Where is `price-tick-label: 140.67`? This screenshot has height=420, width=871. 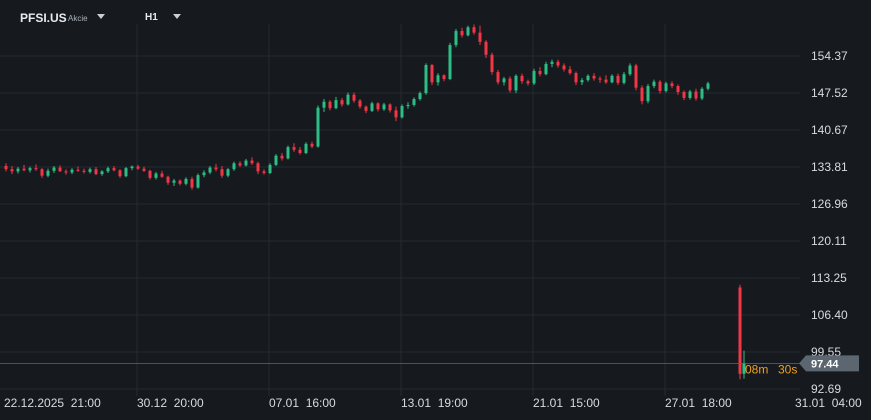 price-tick-label: 140.67 is located at coordinates (829, 130).